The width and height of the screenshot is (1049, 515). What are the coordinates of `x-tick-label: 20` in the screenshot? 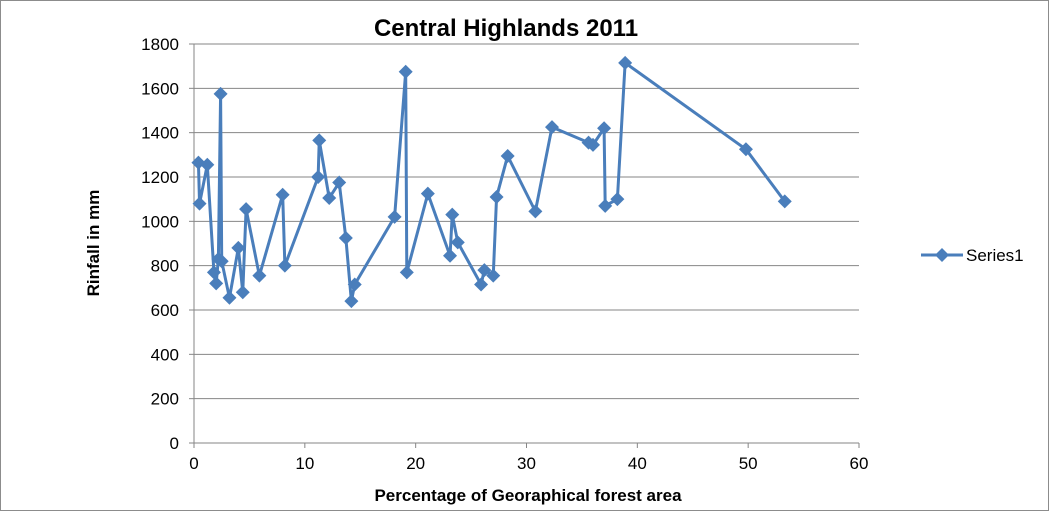 It's located at (415, 463).